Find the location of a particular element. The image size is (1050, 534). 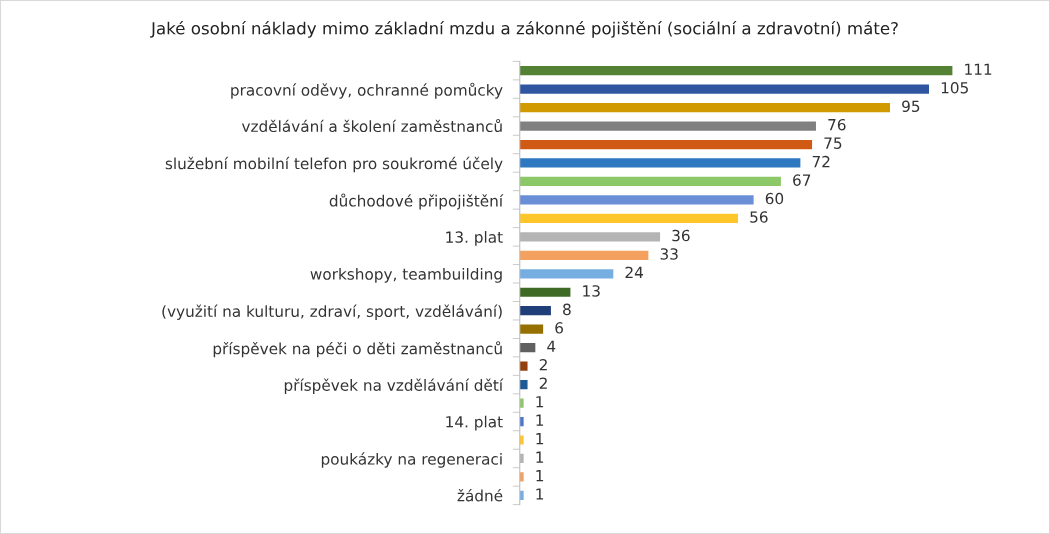

data-label: 72 is located at coordinates (821, 161).